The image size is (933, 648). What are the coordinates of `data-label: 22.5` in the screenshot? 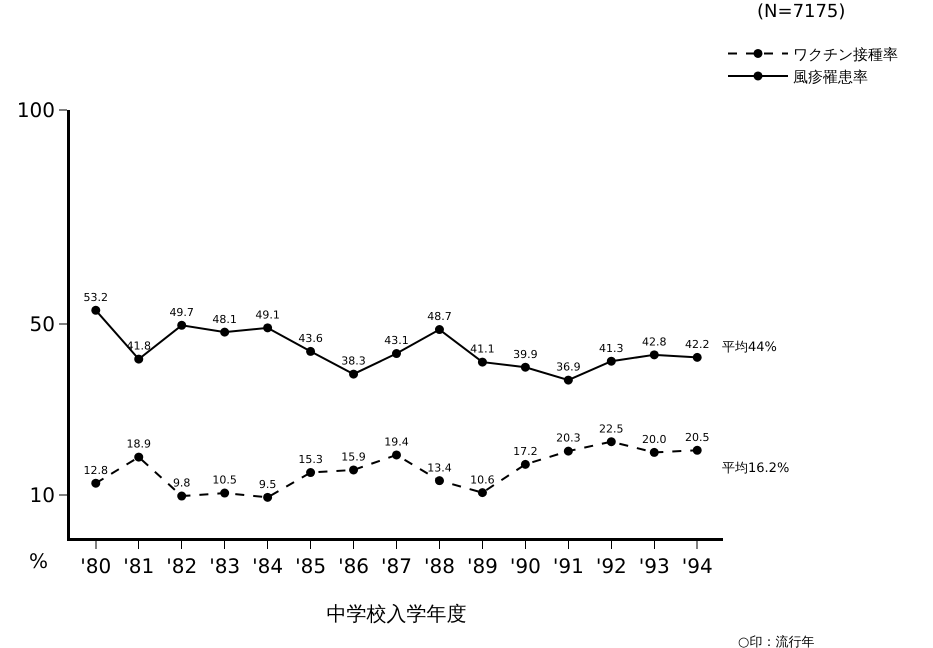 It's located at (611, 429).